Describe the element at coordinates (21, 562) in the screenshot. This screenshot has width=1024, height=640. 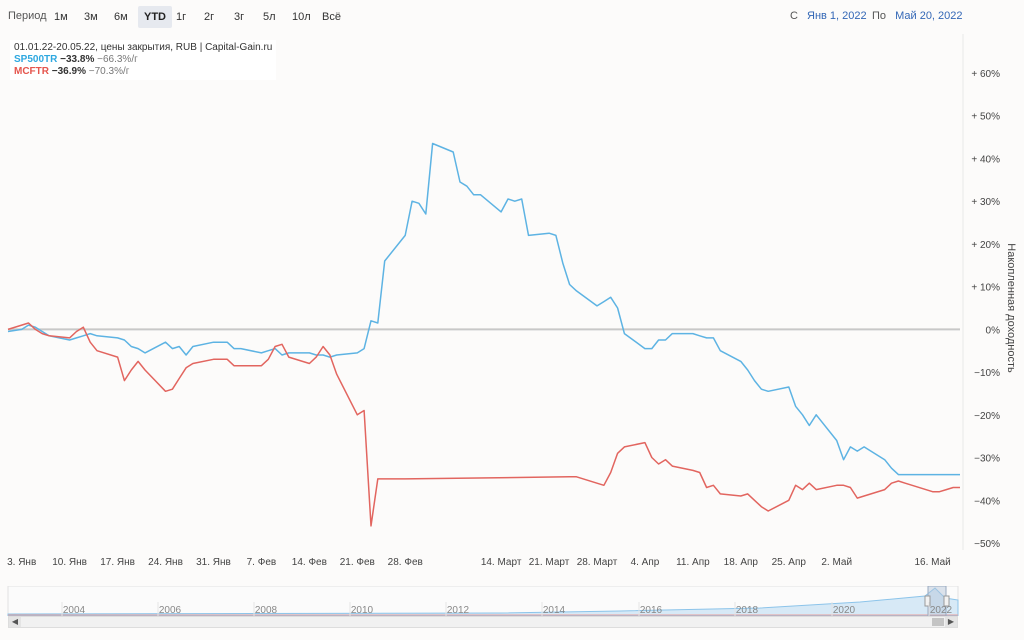
I see `x-tick-label: 3. Янв` at that location.